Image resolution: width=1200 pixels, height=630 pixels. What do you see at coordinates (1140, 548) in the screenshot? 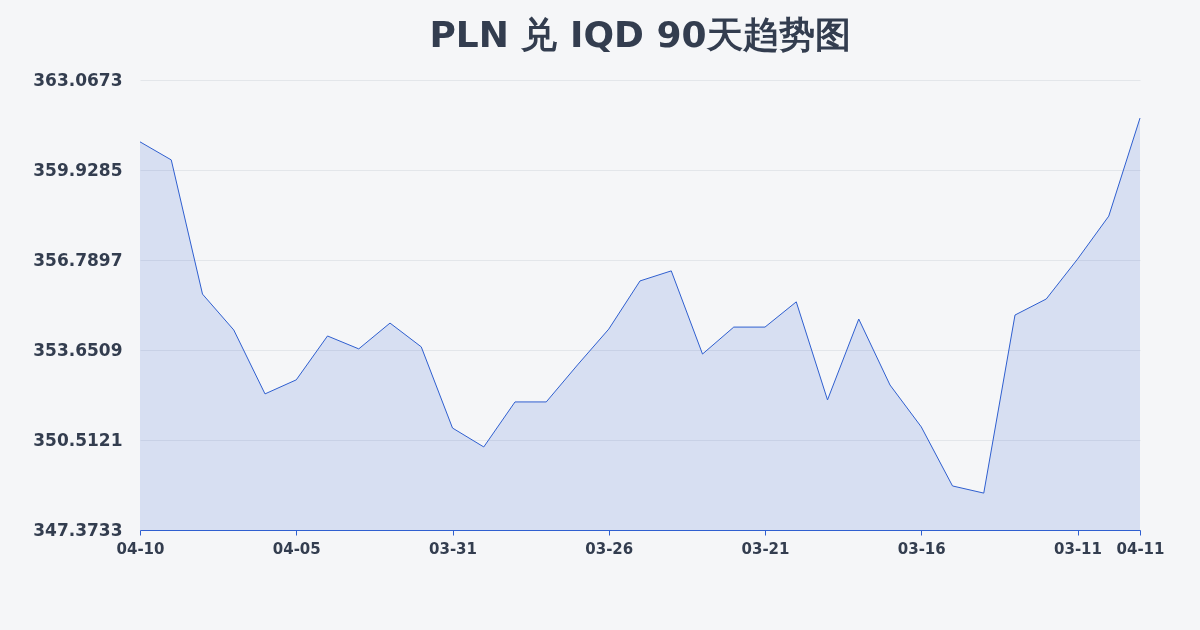
I see `x-tick-label: 04-11` at bounding box center [1140, 548].